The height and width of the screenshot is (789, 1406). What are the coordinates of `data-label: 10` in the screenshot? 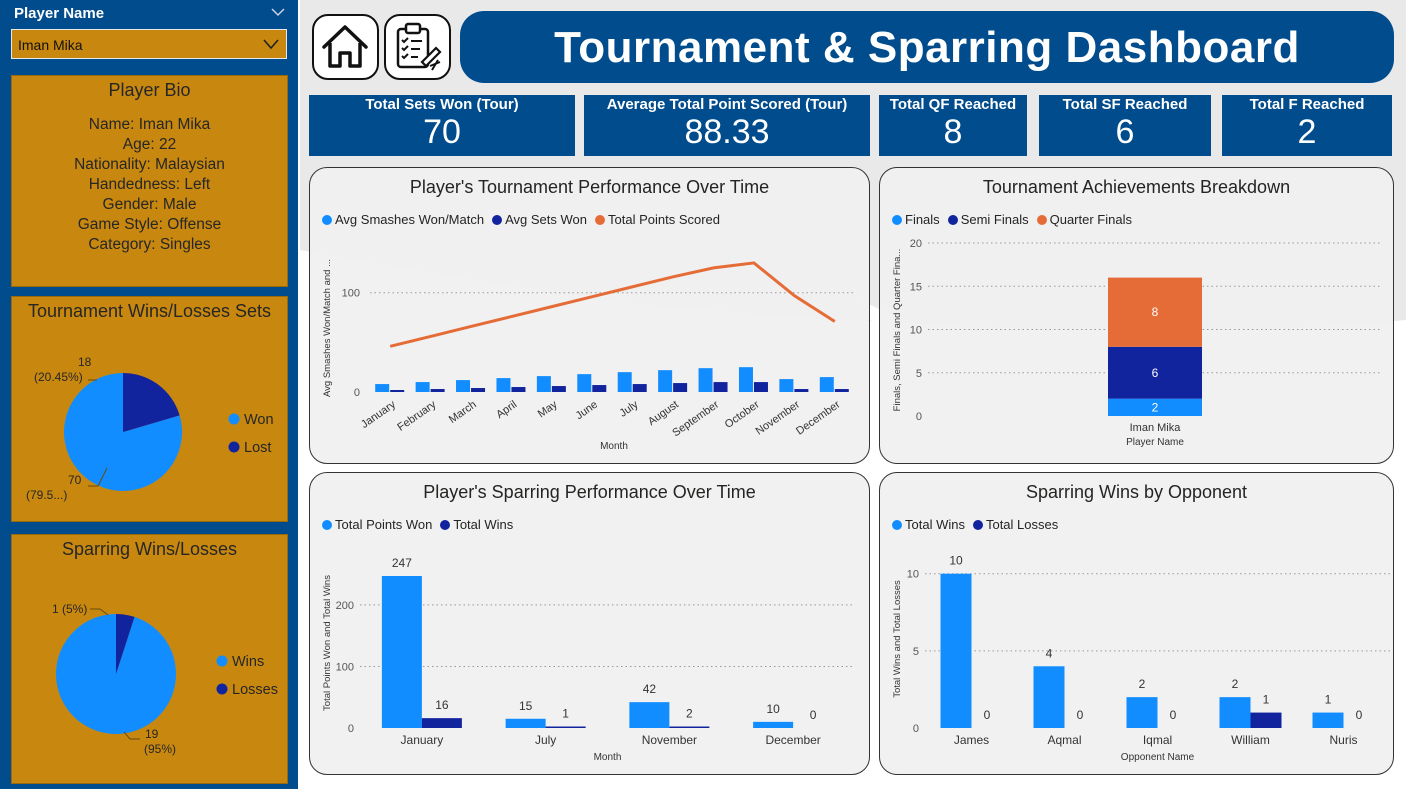 It's located at (773, 709).